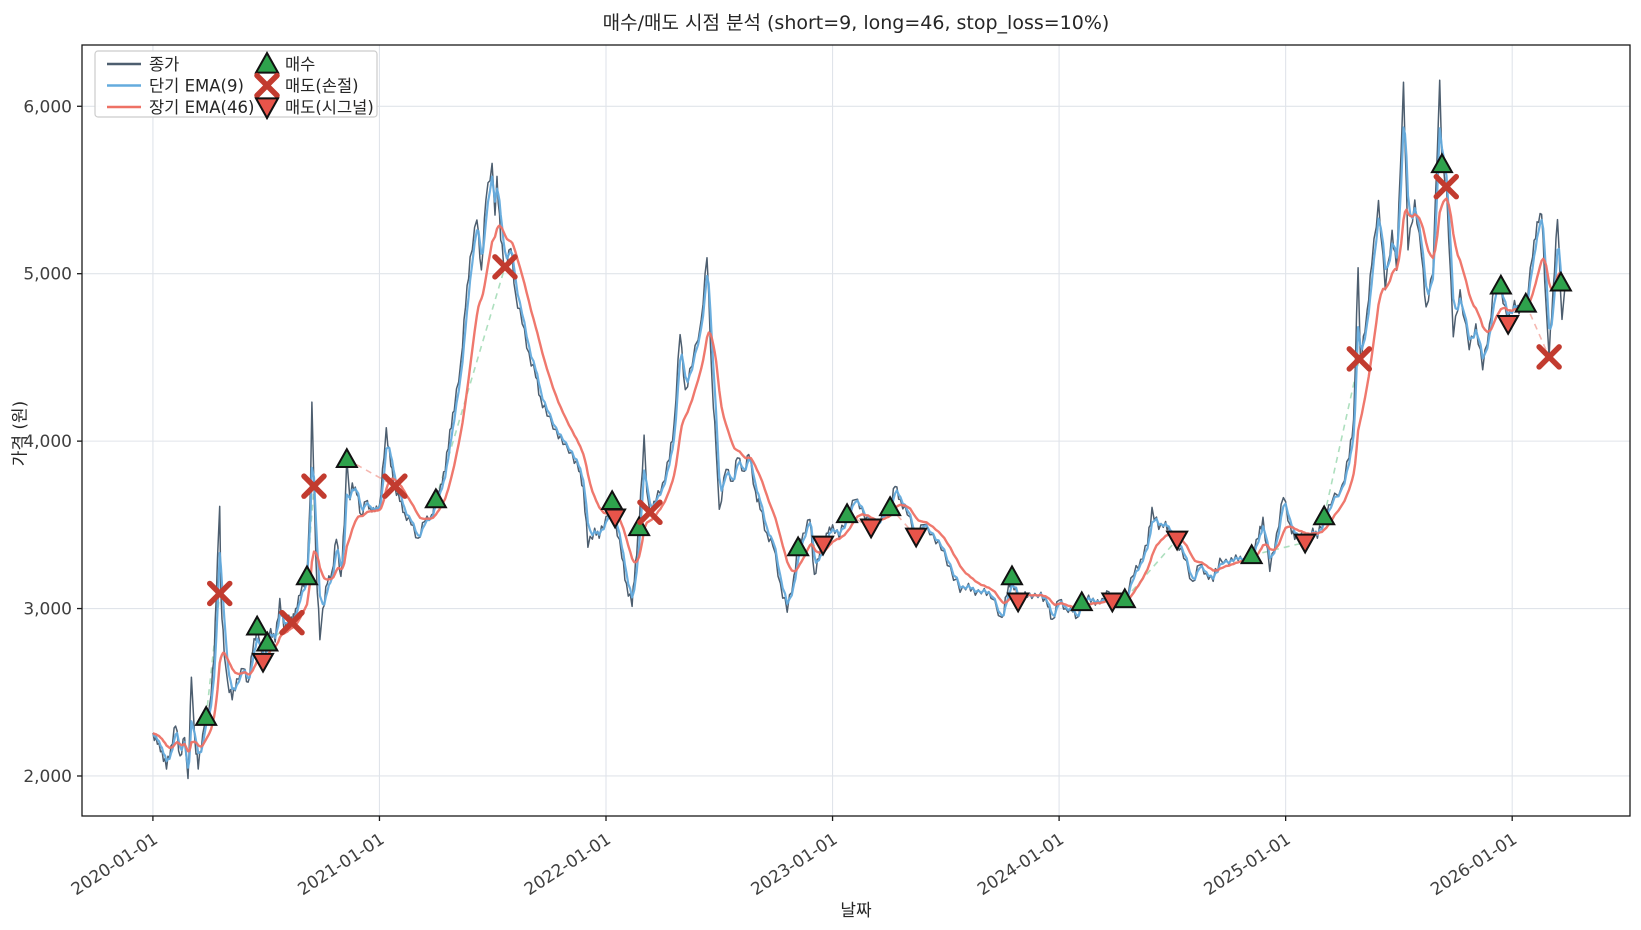  Describe the element at coordinates (201, 107) in the screenshot. I see `legend-label: 장기 EMA(46)` at that location.